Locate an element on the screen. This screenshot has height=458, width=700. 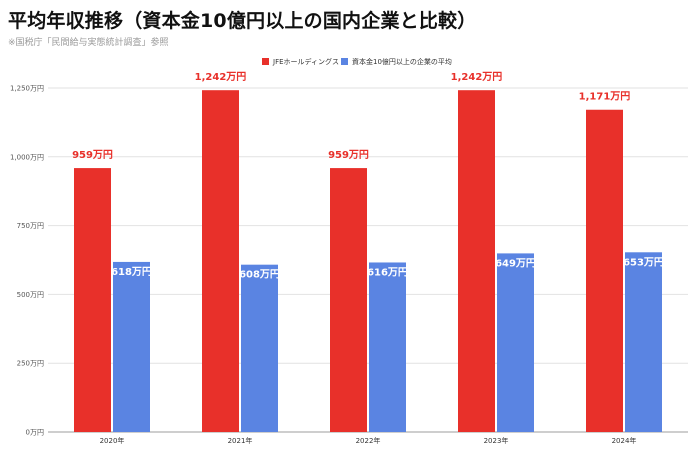
y-tick-label: 250万円 is located at coordinates (30, 364).